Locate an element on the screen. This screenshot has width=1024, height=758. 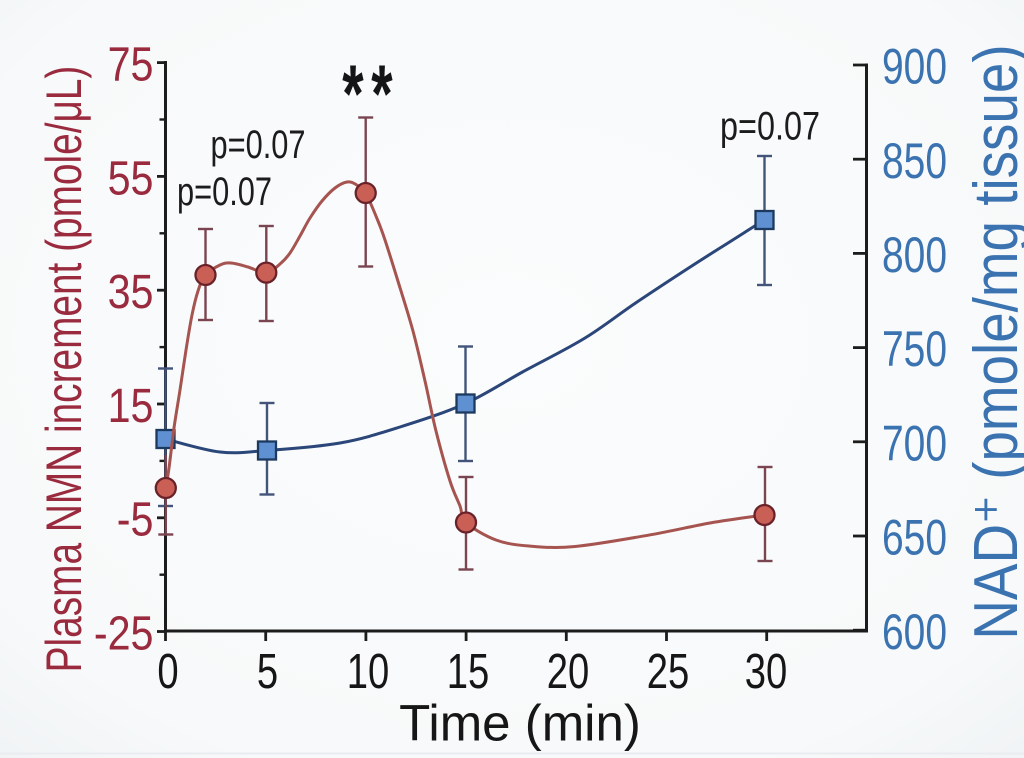
svg-text: NAD⁺ (pmole/mg tissue) is located at coordinates (993, 341).